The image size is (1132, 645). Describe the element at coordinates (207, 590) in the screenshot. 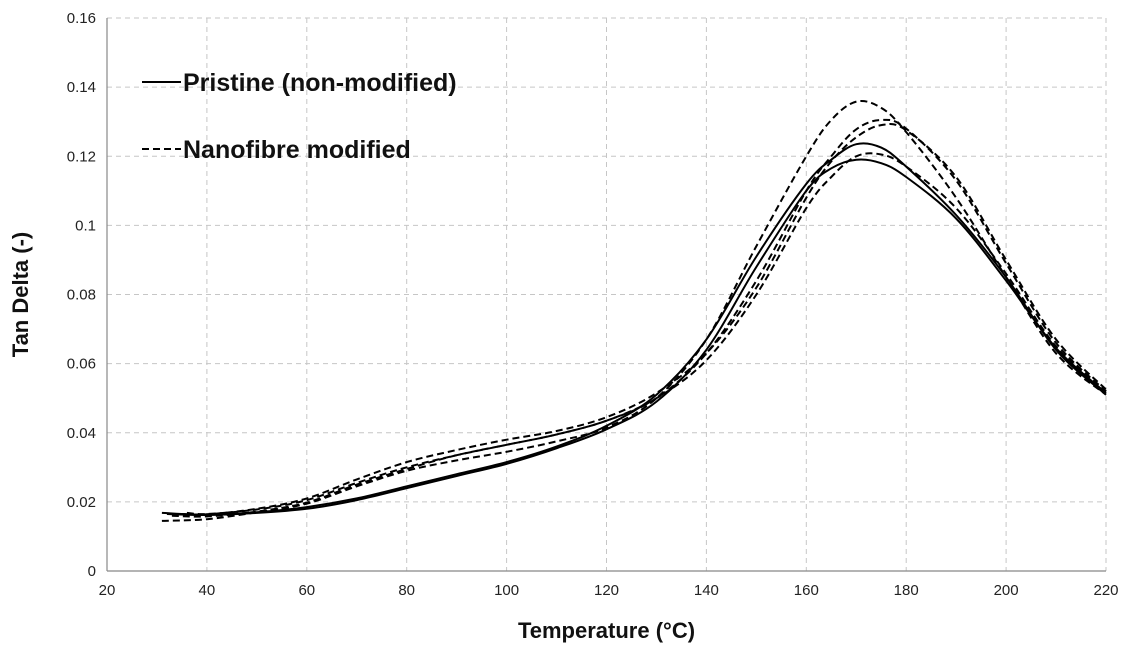

I see `x-tick-label: 40` at that location.